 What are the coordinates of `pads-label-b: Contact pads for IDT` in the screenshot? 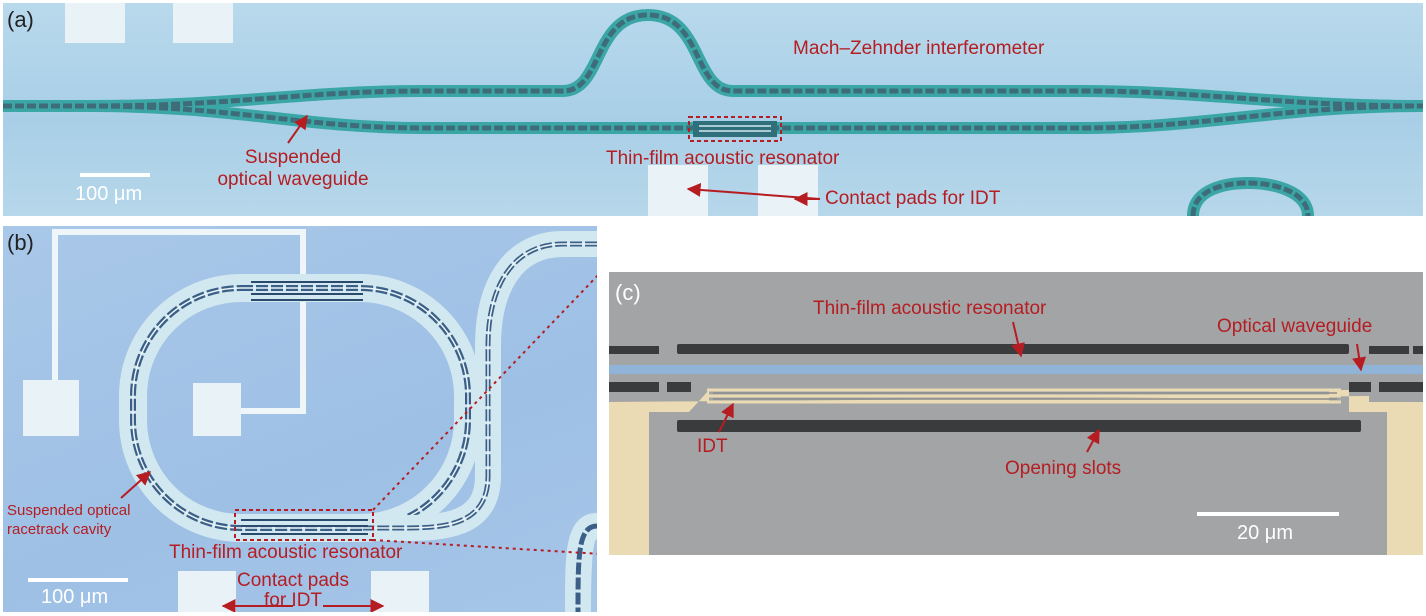 It's located at (293, 591).